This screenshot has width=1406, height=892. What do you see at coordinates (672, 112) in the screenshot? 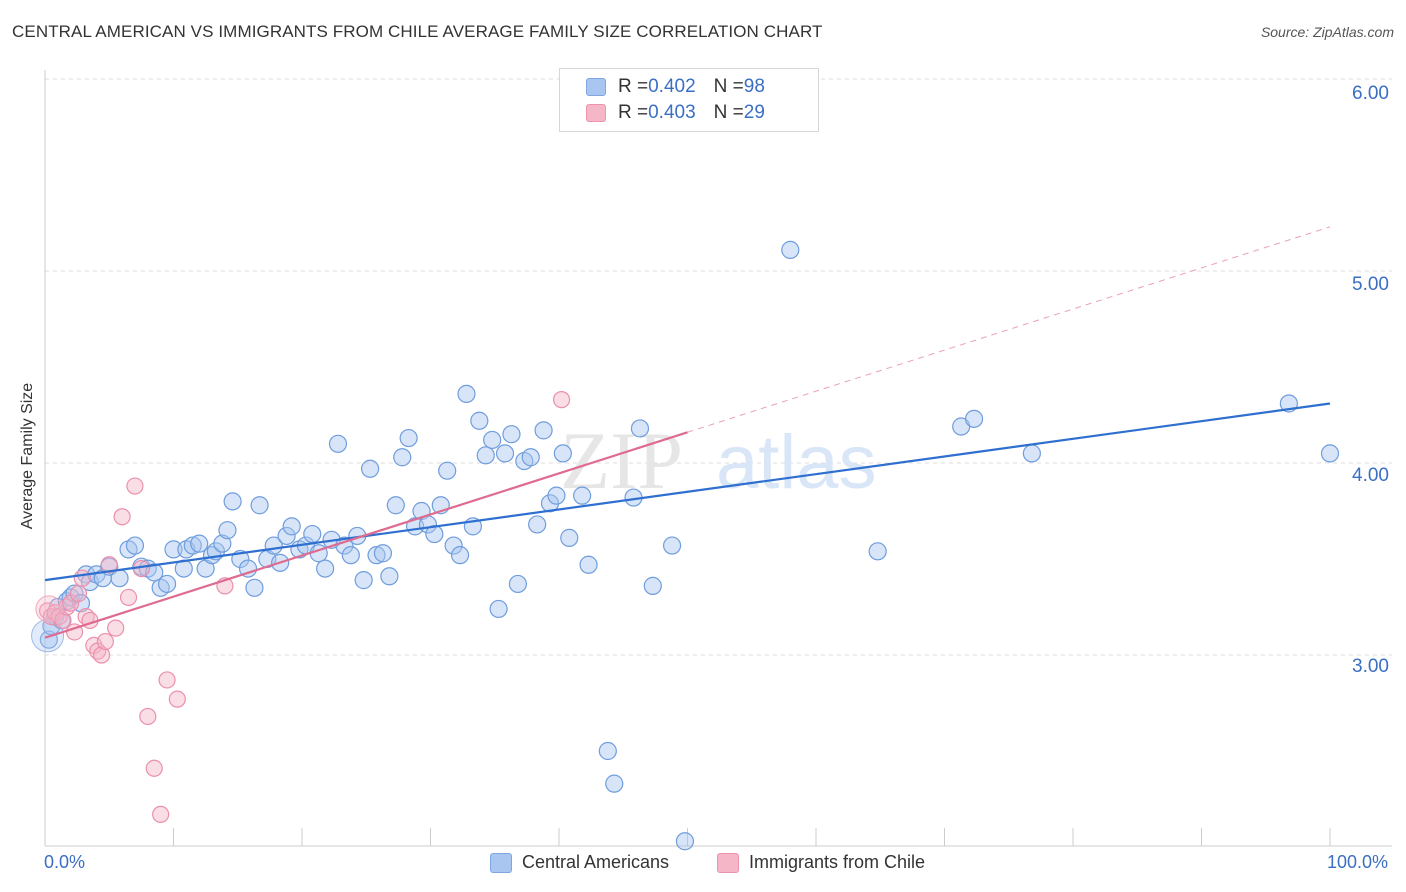
I see `legend-r-value: 0.403` at bounding box center [672, 112].